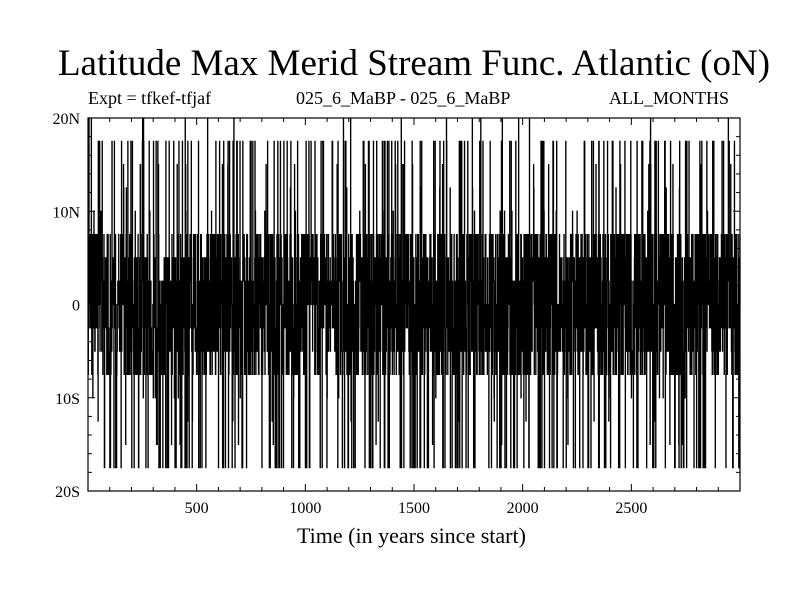  What do you see at coordinates (66, 212) in the screenshot?
I see `y-tick-label: 10N` at bounding box center [66, 212].